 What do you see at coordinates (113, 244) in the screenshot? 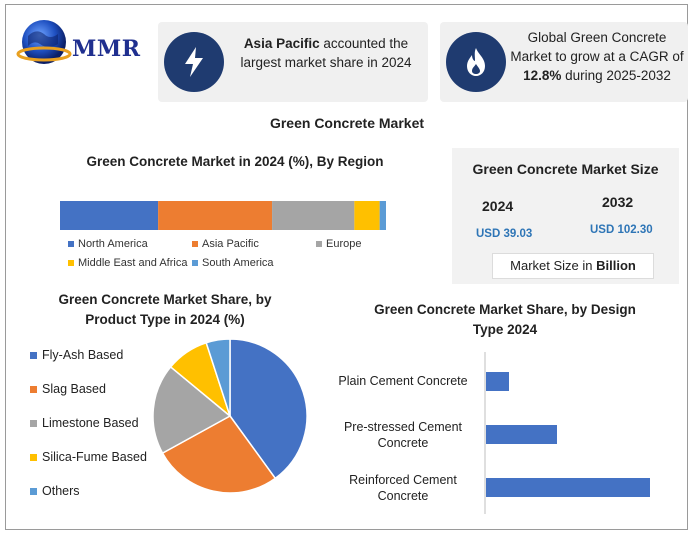
I see `legend-label: North America` at bounding box center [113, 244].